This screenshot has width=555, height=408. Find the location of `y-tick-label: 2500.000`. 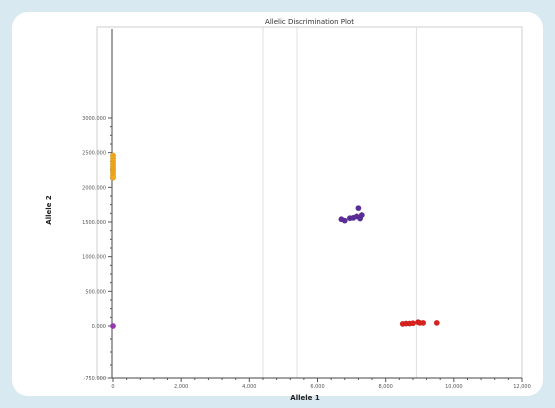

y-tick-label: 2500.000 is located at coordinates (94, 154).